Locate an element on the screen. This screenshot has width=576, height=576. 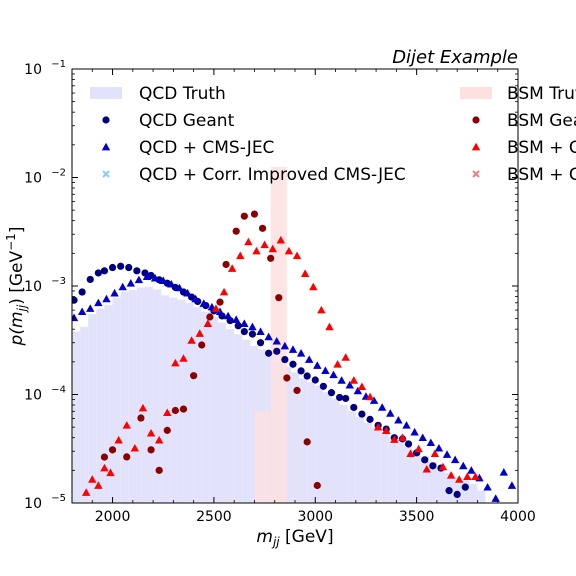
y-tick-label-0: 10 is located at coordinates (33, 504).